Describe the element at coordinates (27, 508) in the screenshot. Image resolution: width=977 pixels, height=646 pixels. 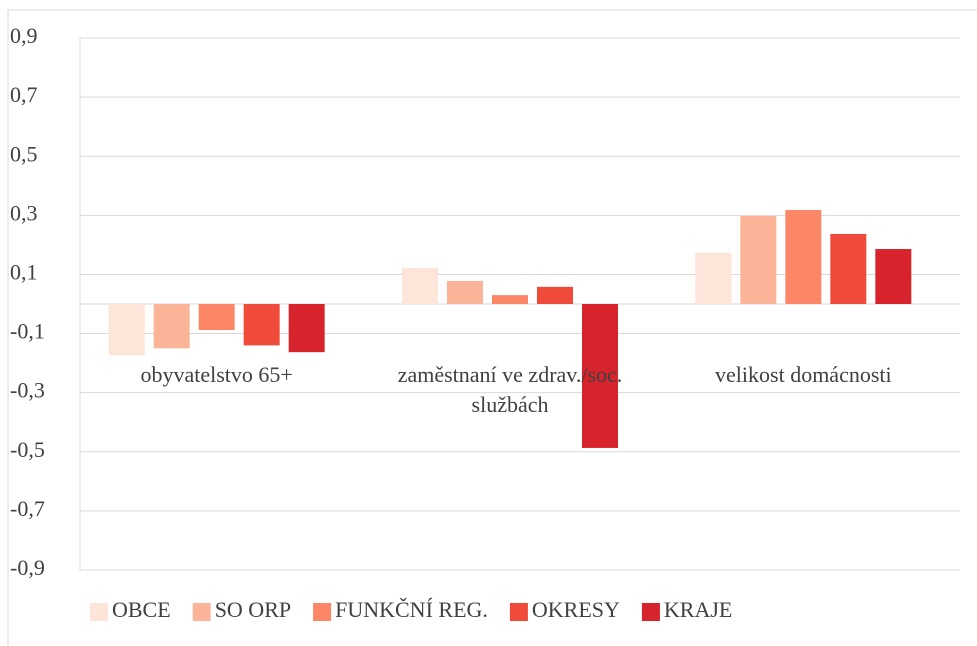
I see `y-tick-label: -0,7` at that location.